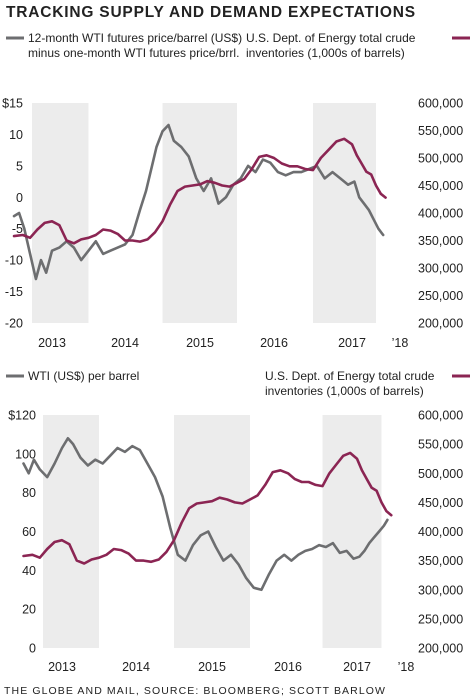 The image size is (474, 699). I want to click on left-axis-tick-label: 20, so click(29, 610).